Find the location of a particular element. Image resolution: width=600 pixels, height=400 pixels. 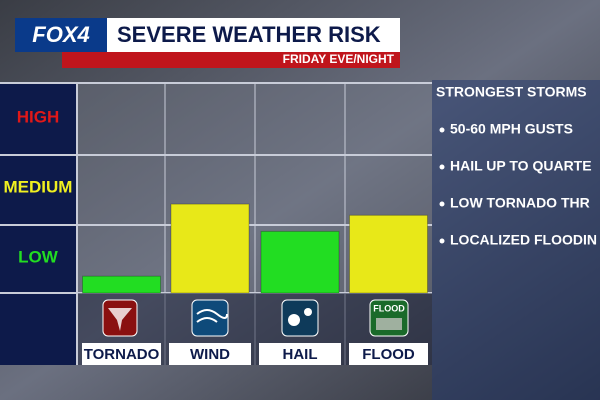

y-tick-label: HIGH is located at coordinates (38, 116).